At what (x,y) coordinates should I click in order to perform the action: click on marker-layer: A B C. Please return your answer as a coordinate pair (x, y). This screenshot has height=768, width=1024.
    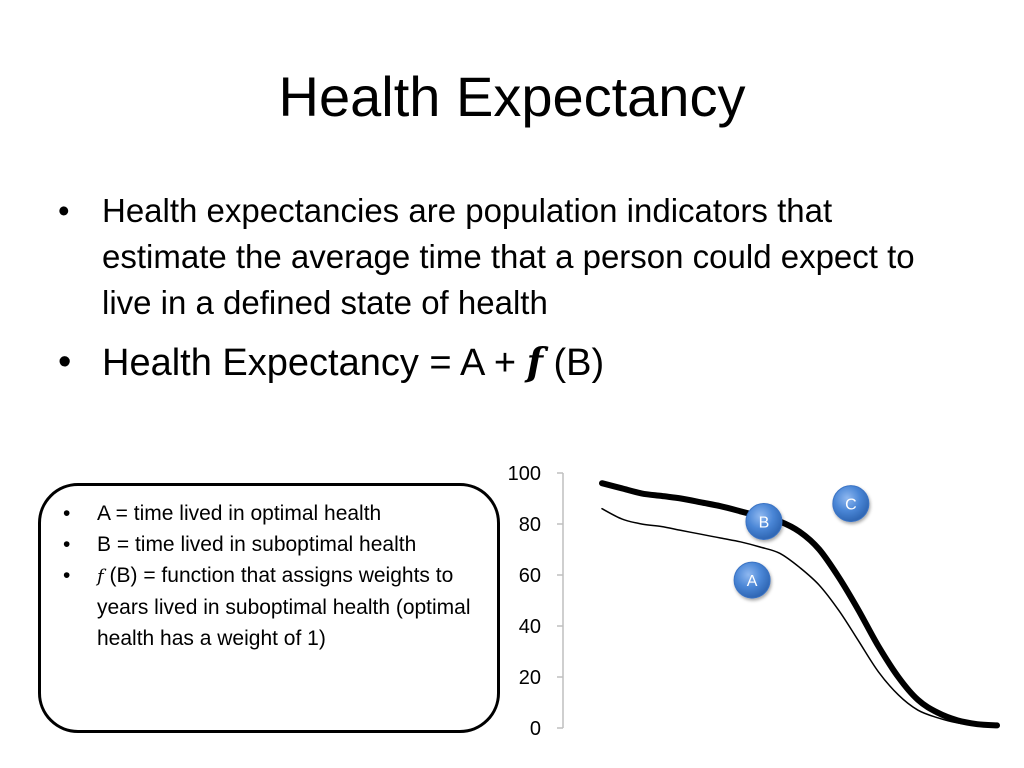
    Looking at the image, I should click on (801, 542).